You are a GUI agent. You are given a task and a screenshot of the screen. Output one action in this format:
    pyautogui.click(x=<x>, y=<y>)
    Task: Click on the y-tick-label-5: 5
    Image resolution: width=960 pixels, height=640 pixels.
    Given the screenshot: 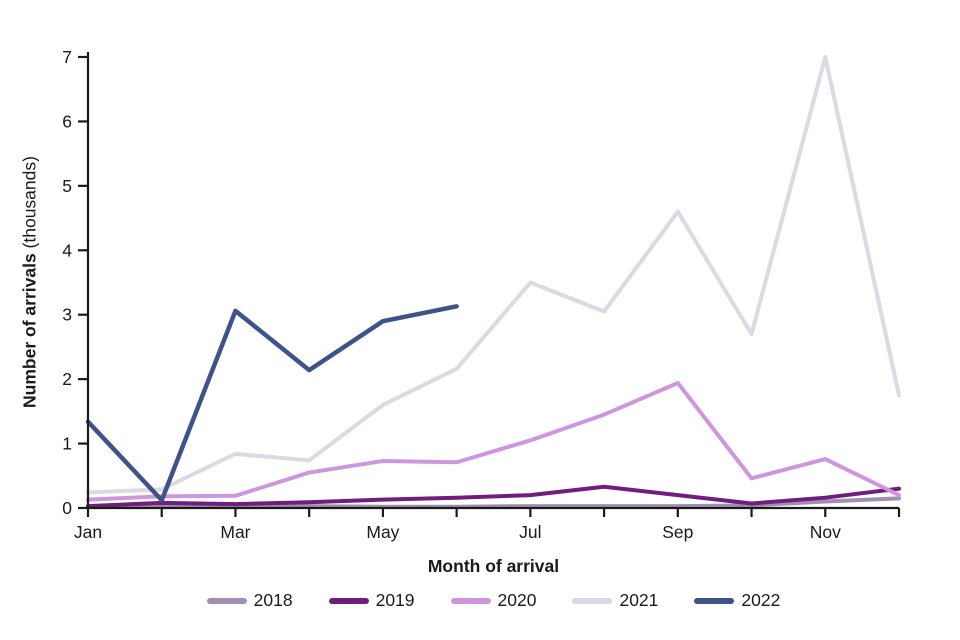 What is the action you would take?
    pyautogui.click(x=67, y=186)
    